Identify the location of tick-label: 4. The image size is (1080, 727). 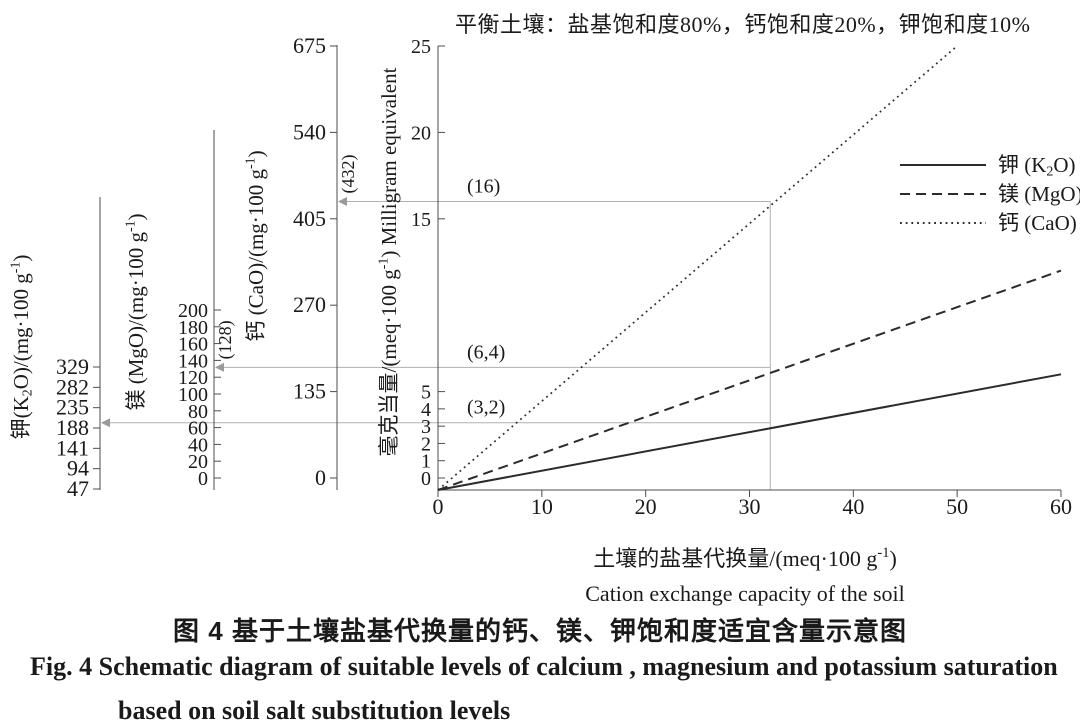
(426, 410).